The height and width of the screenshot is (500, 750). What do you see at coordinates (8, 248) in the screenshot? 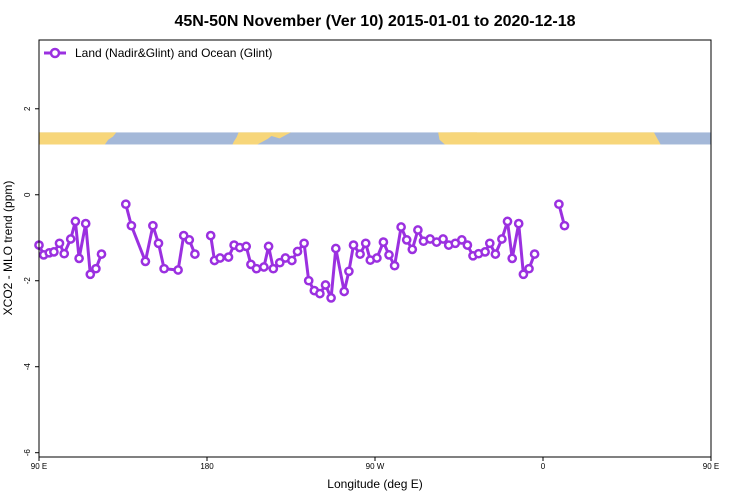
I see `y-axis-label: XCO2 - MLO trend (ppm)` at bounding box center [8, 248].